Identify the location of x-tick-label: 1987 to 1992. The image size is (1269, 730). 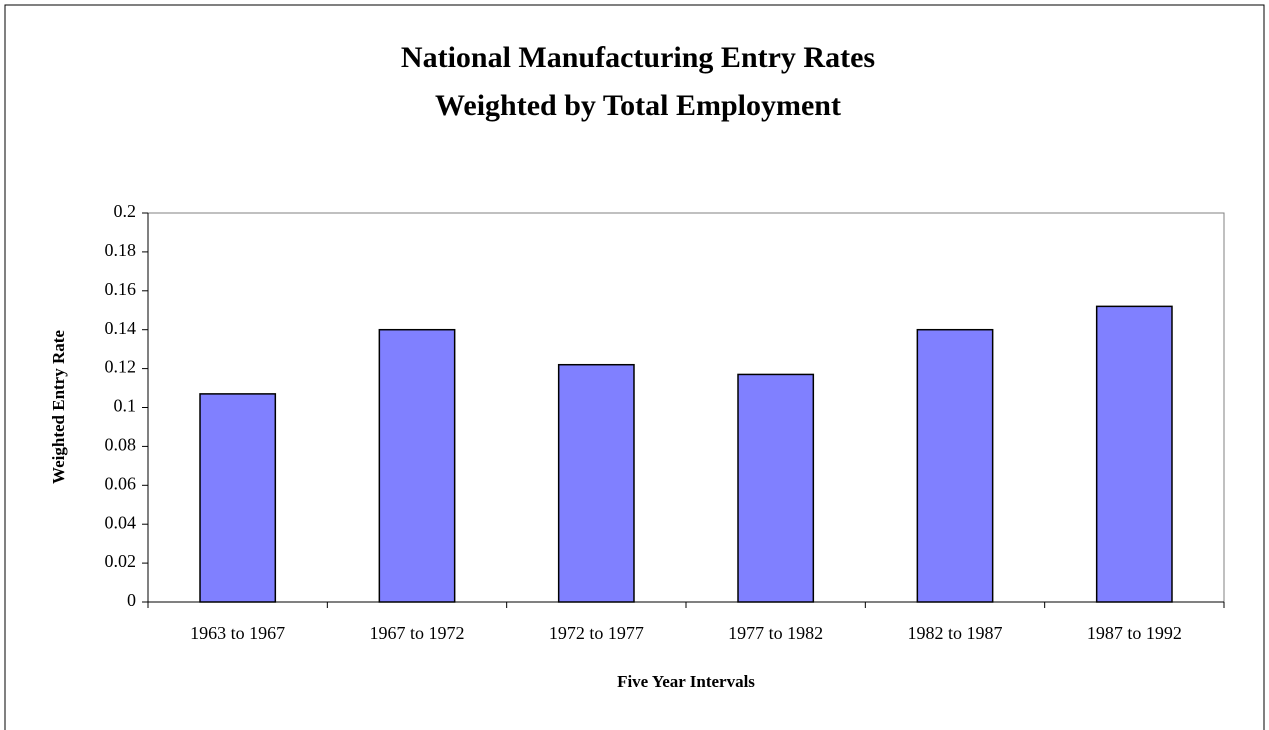
(1134, 633).